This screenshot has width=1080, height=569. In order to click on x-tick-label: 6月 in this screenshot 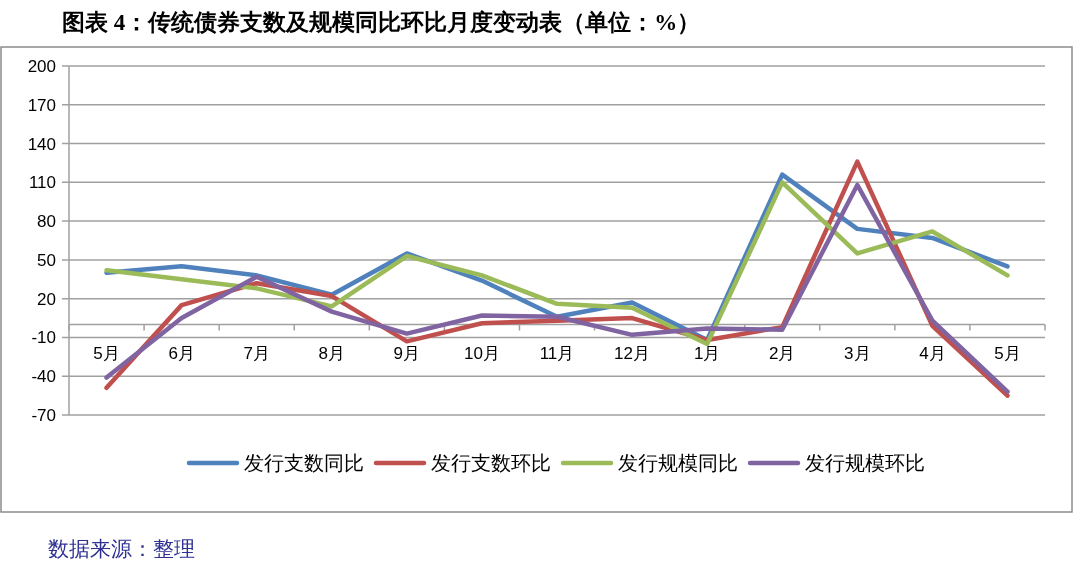, I will do `click(181, 353)`.